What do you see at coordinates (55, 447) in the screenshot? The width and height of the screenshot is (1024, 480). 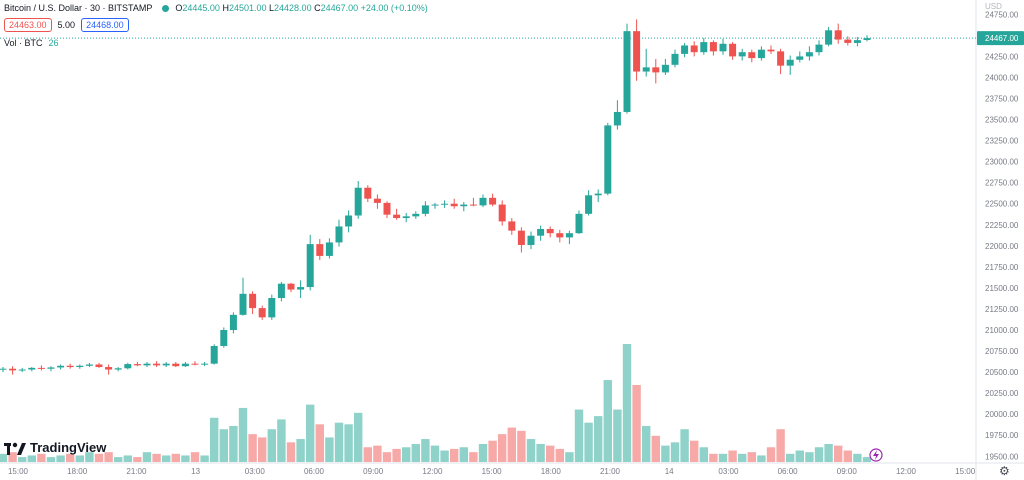 I see `tradingview-logo: TradingView` at bounding box center [55, 447].